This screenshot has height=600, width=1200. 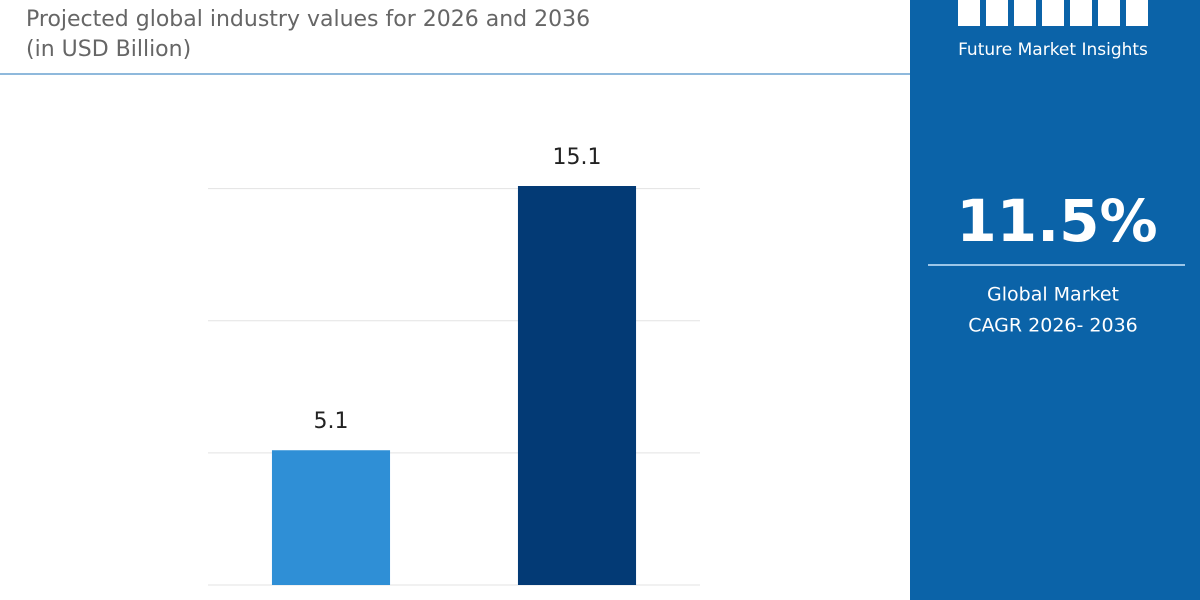 I want to click on chart-subtitle: (in USD Billion), so click(x=108, y=49).